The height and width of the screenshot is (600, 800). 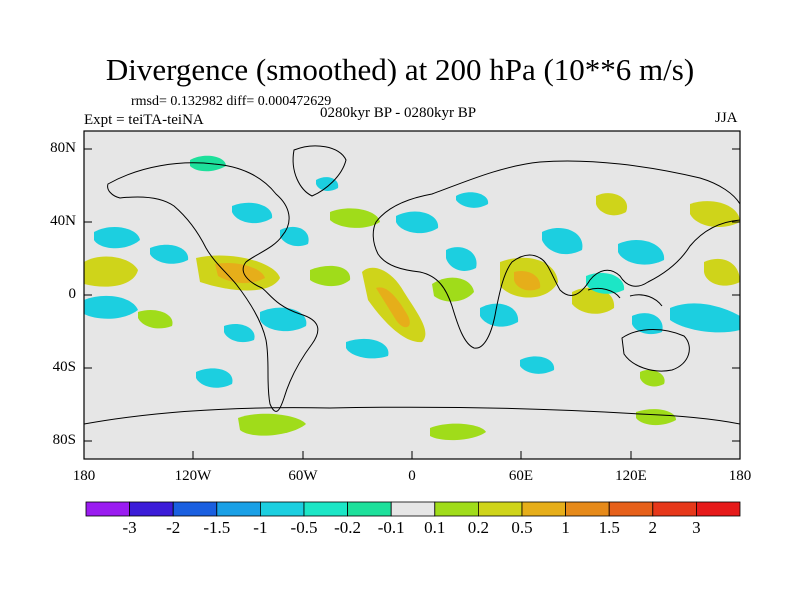 What do you see at coordinates (478, 527) in the screenshot?
I see `colorbar-label: 0.2` at bounding box center [478, 527].